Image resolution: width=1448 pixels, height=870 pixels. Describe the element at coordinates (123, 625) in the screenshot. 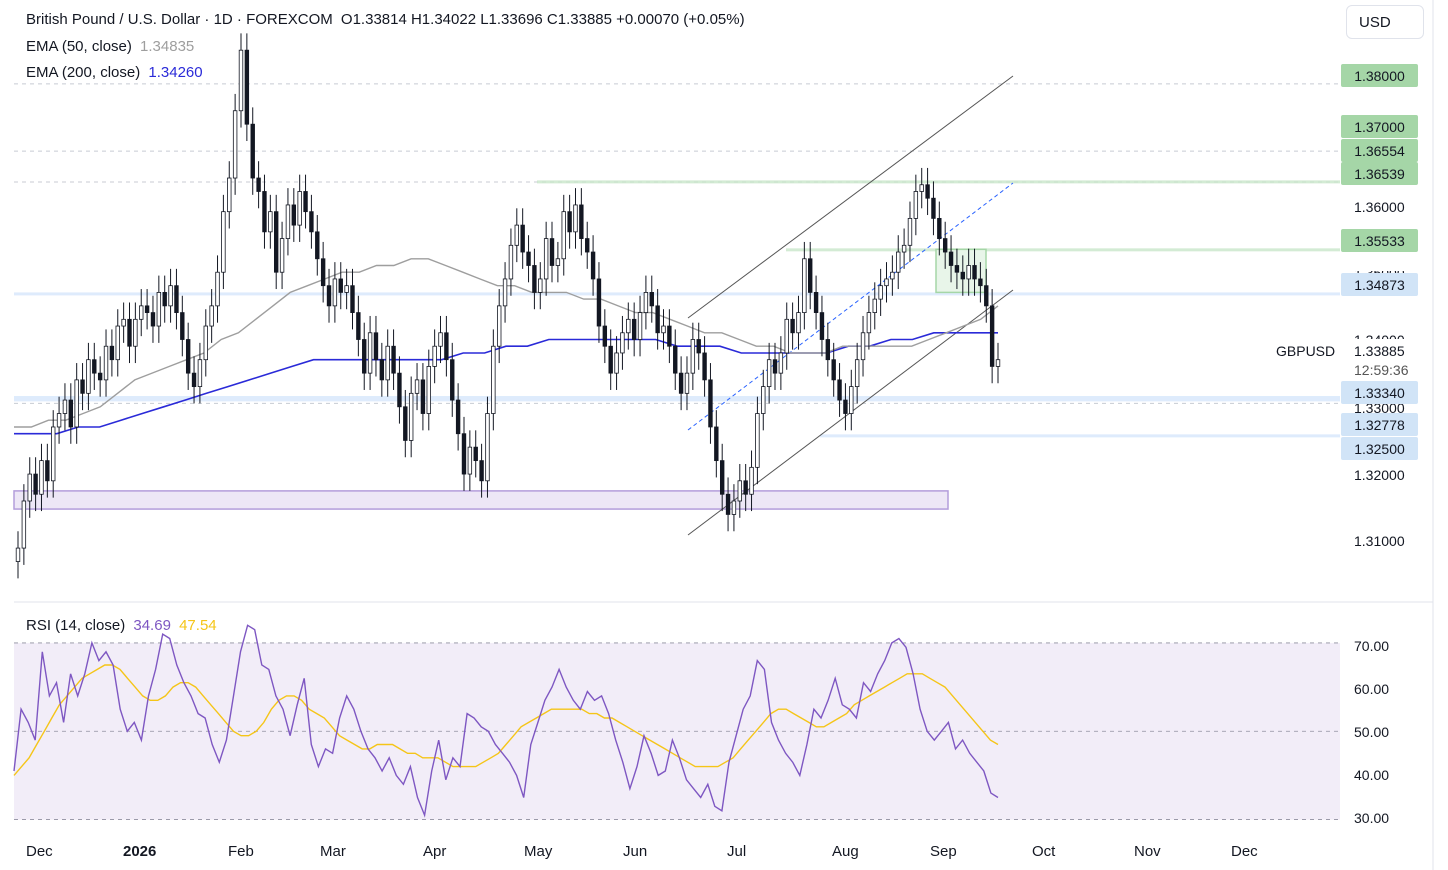

I see `rsi-legend: RSI (14, close) 34.69 47.54` at that location.